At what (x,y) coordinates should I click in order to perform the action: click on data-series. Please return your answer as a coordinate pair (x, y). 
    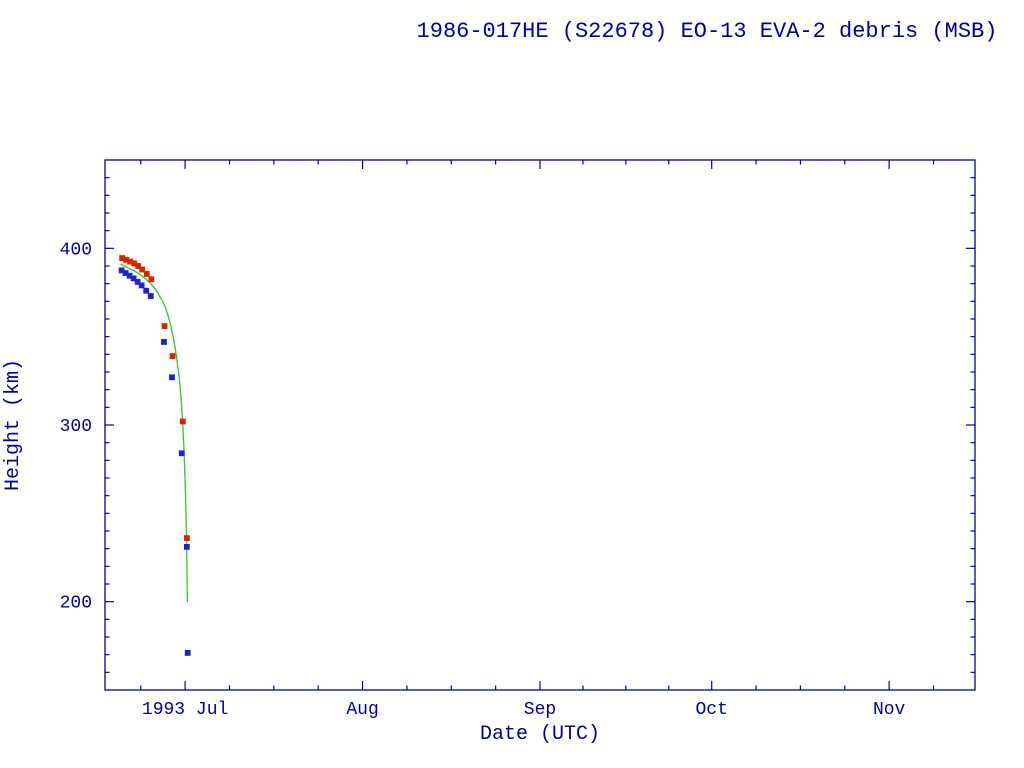
    Looking at the image, I should click on (154, 455).